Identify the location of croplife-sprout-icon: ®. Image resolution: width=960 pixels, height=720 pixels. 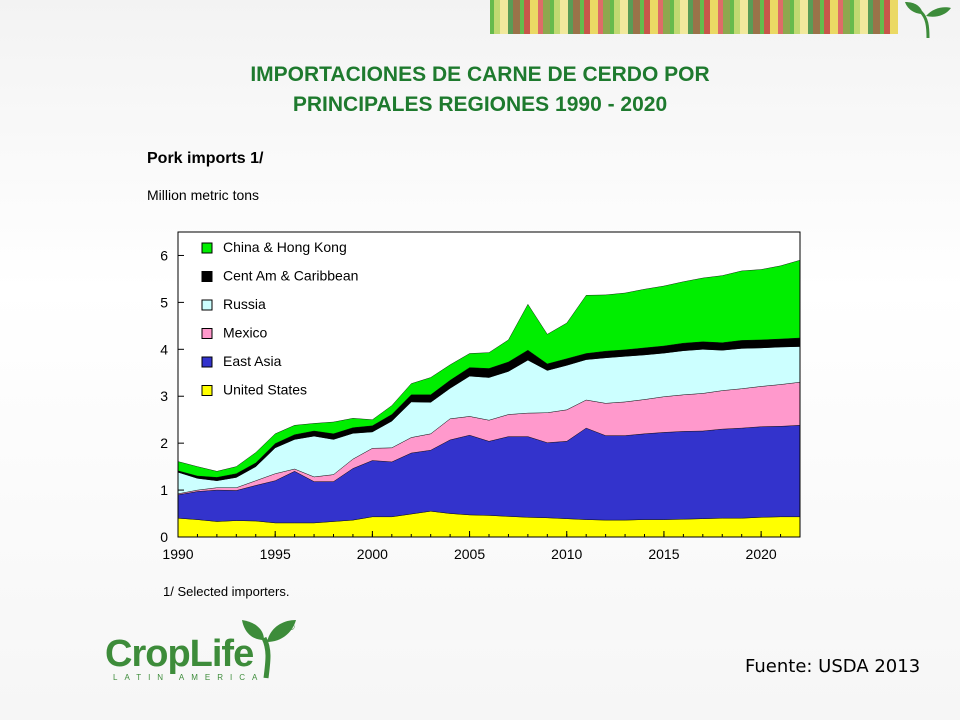
(269, 649).